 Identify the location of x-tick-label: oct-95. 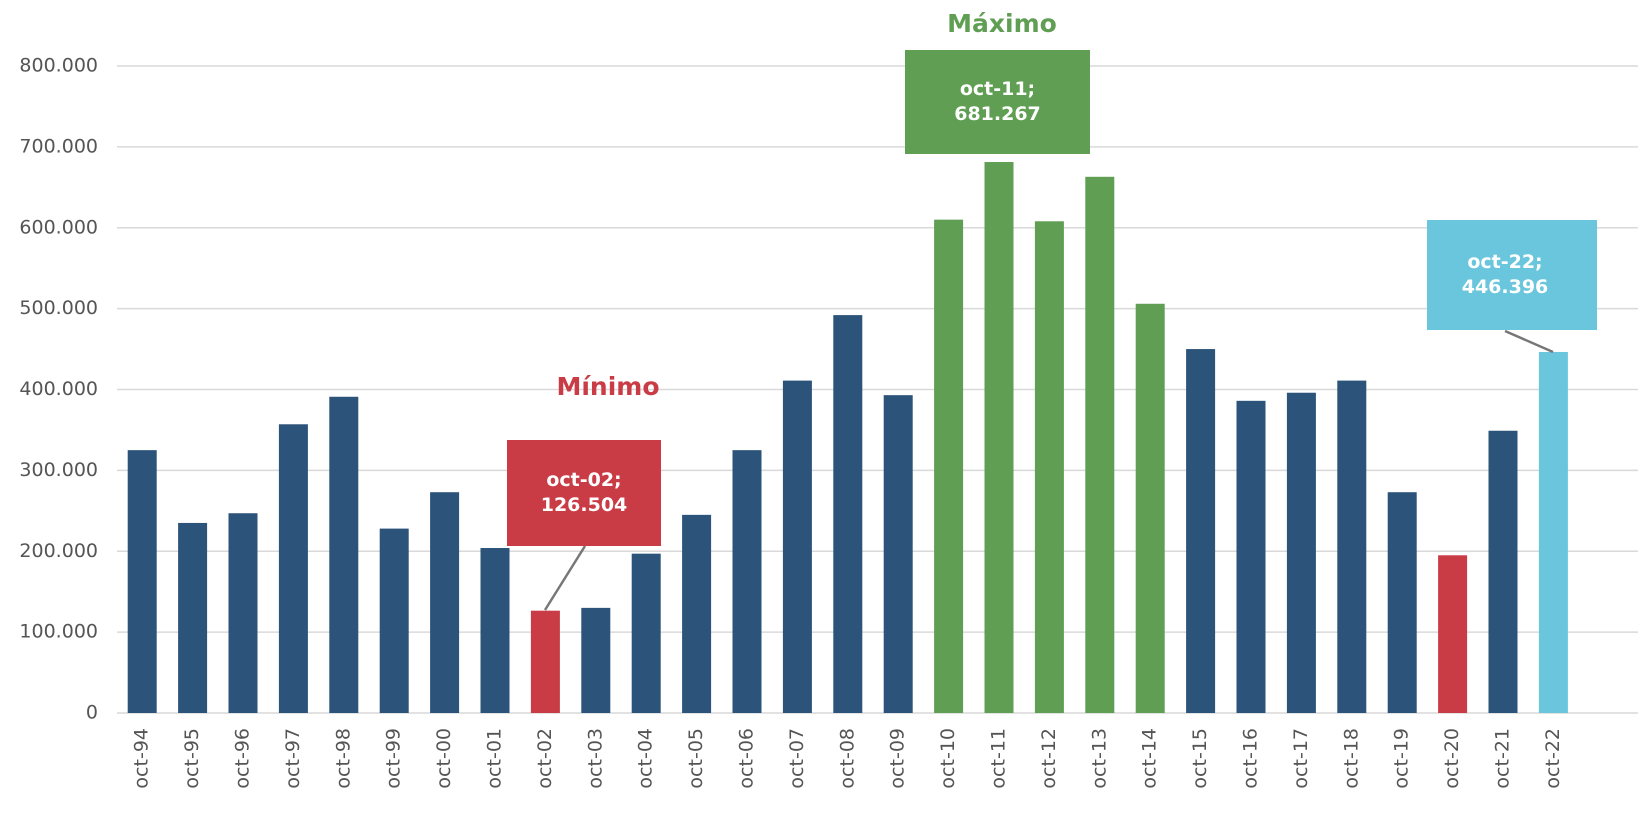
(192, 758).